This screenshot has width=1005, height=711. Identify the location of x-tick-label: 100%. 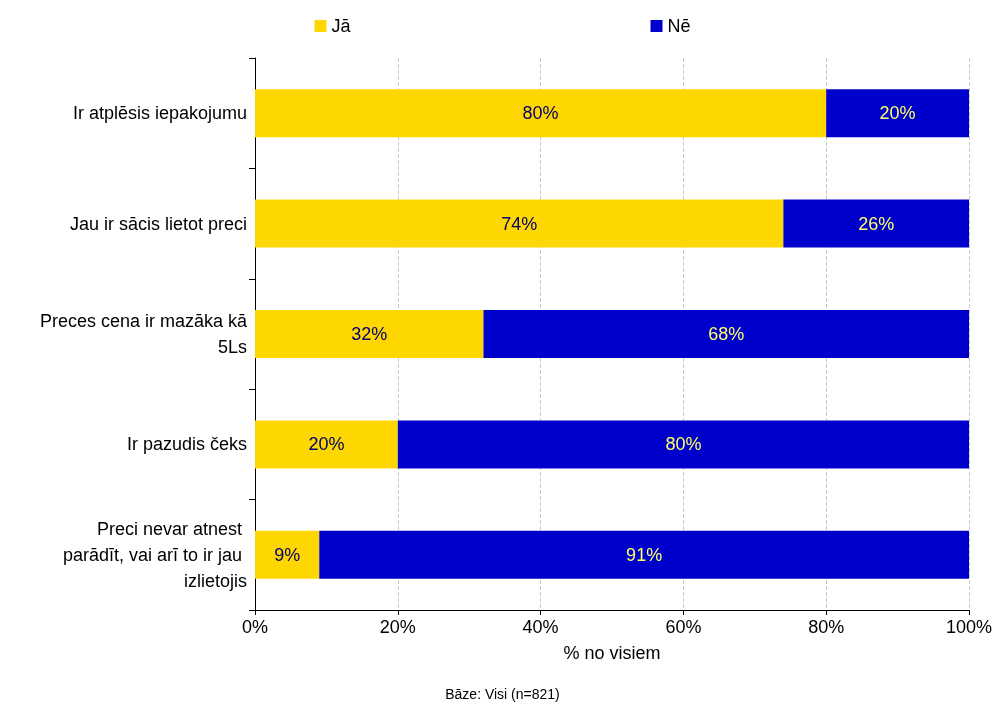
(969, 627).